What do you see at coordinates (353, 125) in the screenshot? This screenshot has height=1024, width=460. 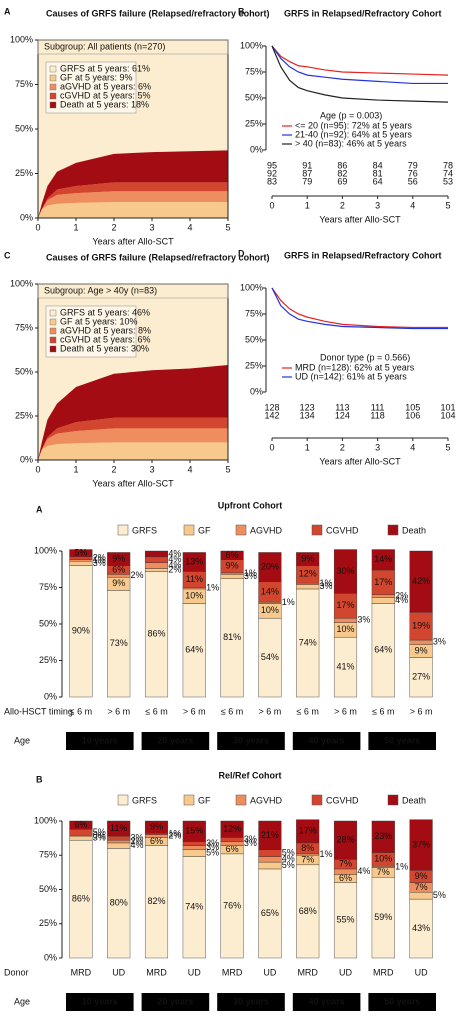 I see `legend-label: <= 20 (n=95): 72% at 5 years` at bounding box center [353, 125].